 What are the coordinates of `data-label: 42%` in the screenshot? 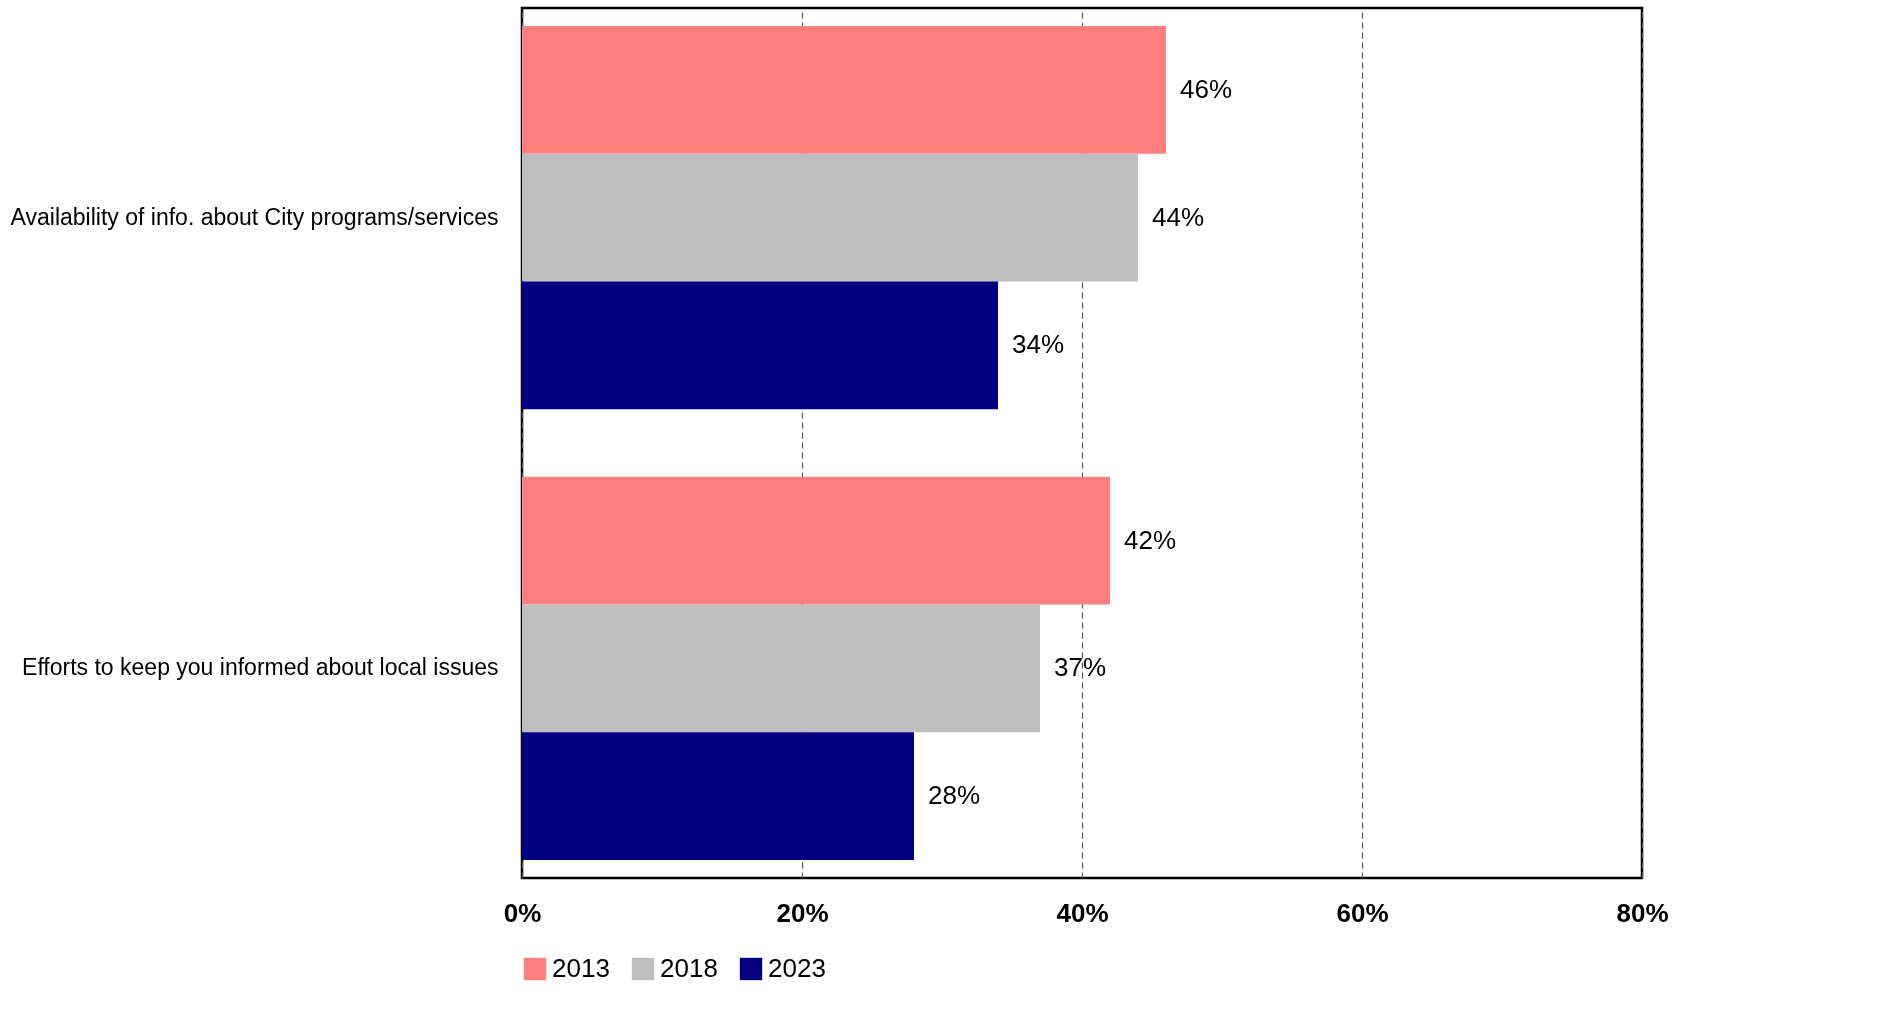 It's located at (1150, 539).